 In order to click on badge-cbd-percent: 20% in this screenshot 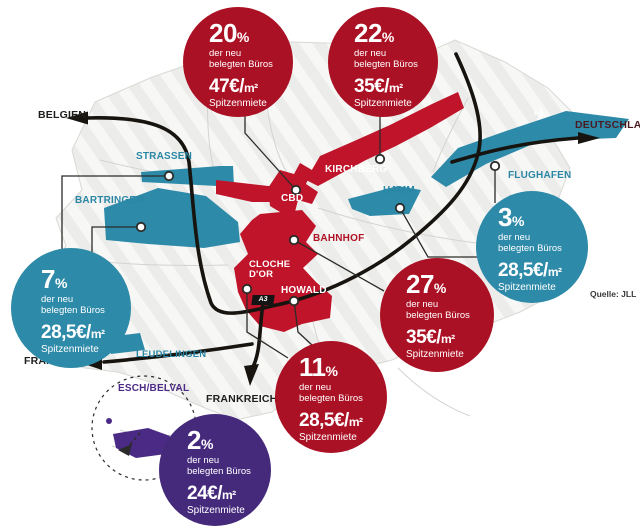, I will do `click(229, 33)`.